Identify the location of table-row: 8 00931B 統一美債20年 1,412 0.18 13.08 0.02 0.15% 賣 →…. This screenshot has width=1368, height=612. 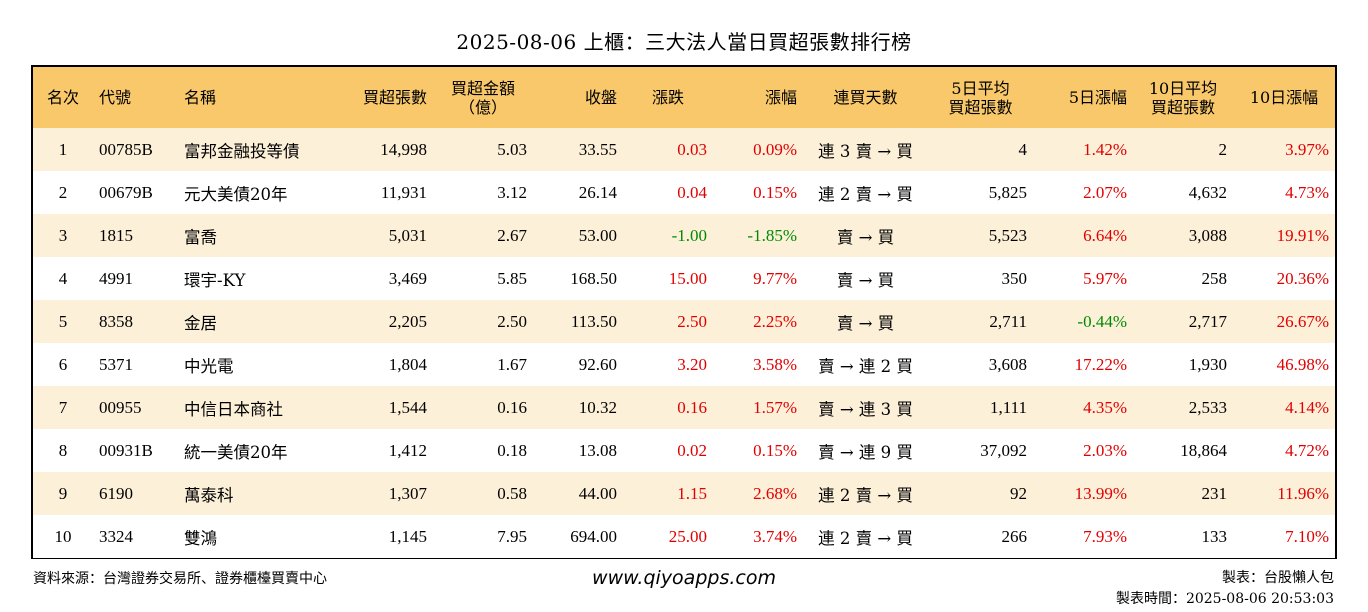
(684, 450).